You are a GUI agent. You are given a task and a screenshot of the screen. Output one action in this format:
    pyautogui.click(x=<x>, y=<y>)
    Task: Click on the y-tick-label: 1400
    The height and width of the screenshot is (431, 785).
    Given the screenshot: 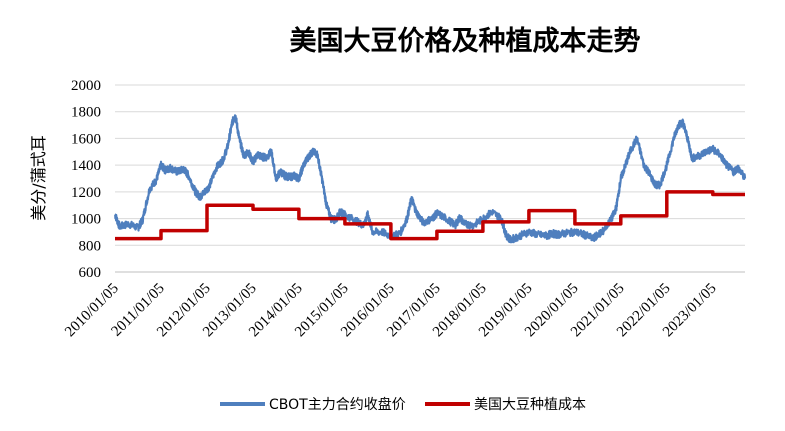 What is the action you would take?
    pyautogui.click(x=86, y=166)
    